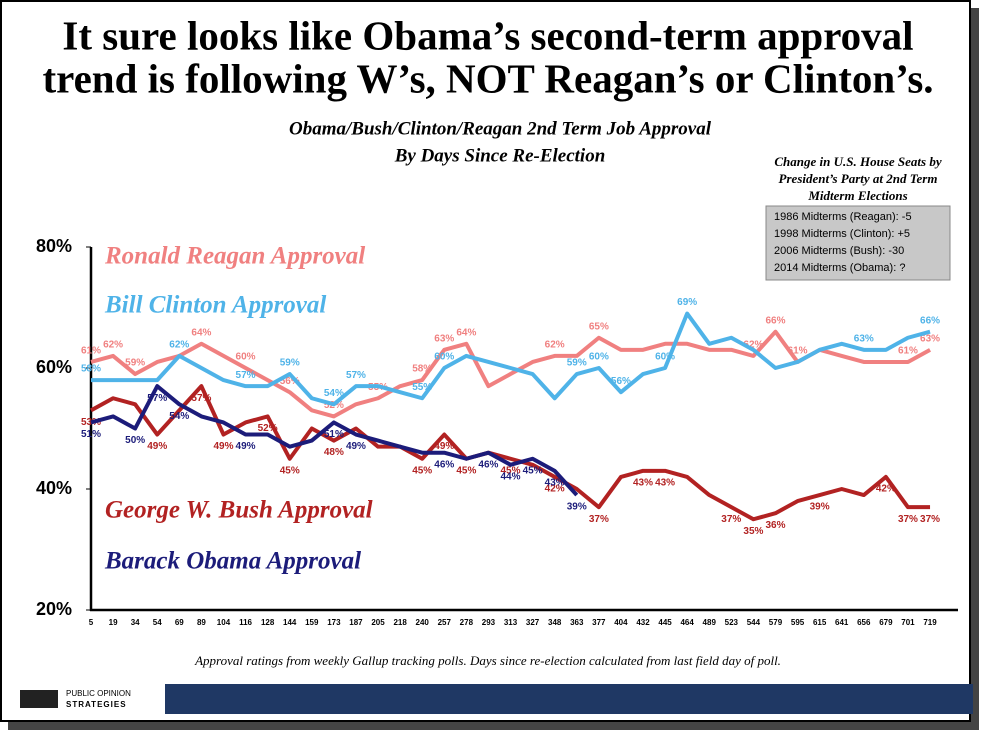 The height and width of the screenshot is (732, 981). I want to click on y-tick-label: 20%, so click(54, 609).